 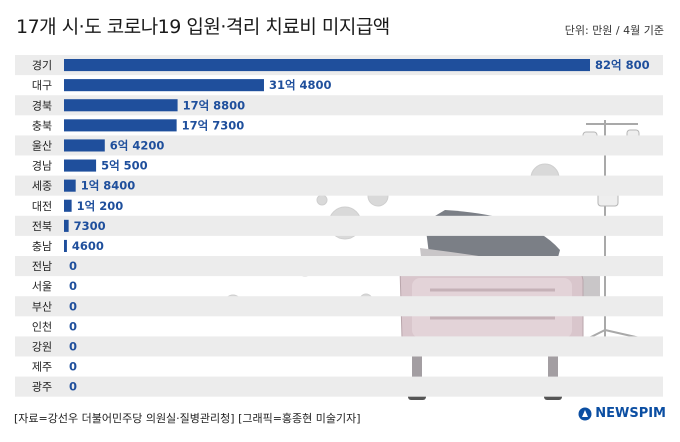 What do you see at coordinates (42, 266) in the screenshot?
I see `category-label: 전남` at bounding box center [42, 266].